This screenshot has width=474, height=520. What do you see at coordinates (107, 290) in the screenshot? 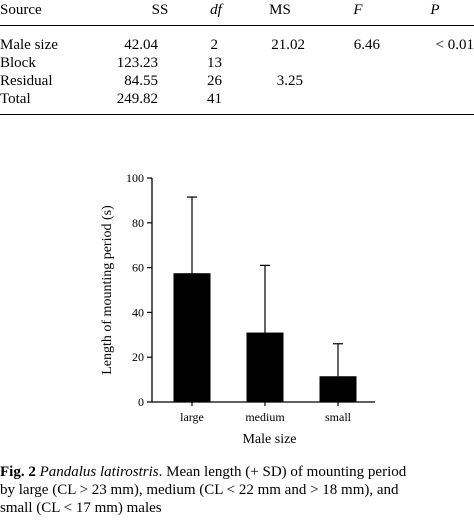
I see `y-axis-title: Length of mounting period (s)` at bounding box center [107, 290].